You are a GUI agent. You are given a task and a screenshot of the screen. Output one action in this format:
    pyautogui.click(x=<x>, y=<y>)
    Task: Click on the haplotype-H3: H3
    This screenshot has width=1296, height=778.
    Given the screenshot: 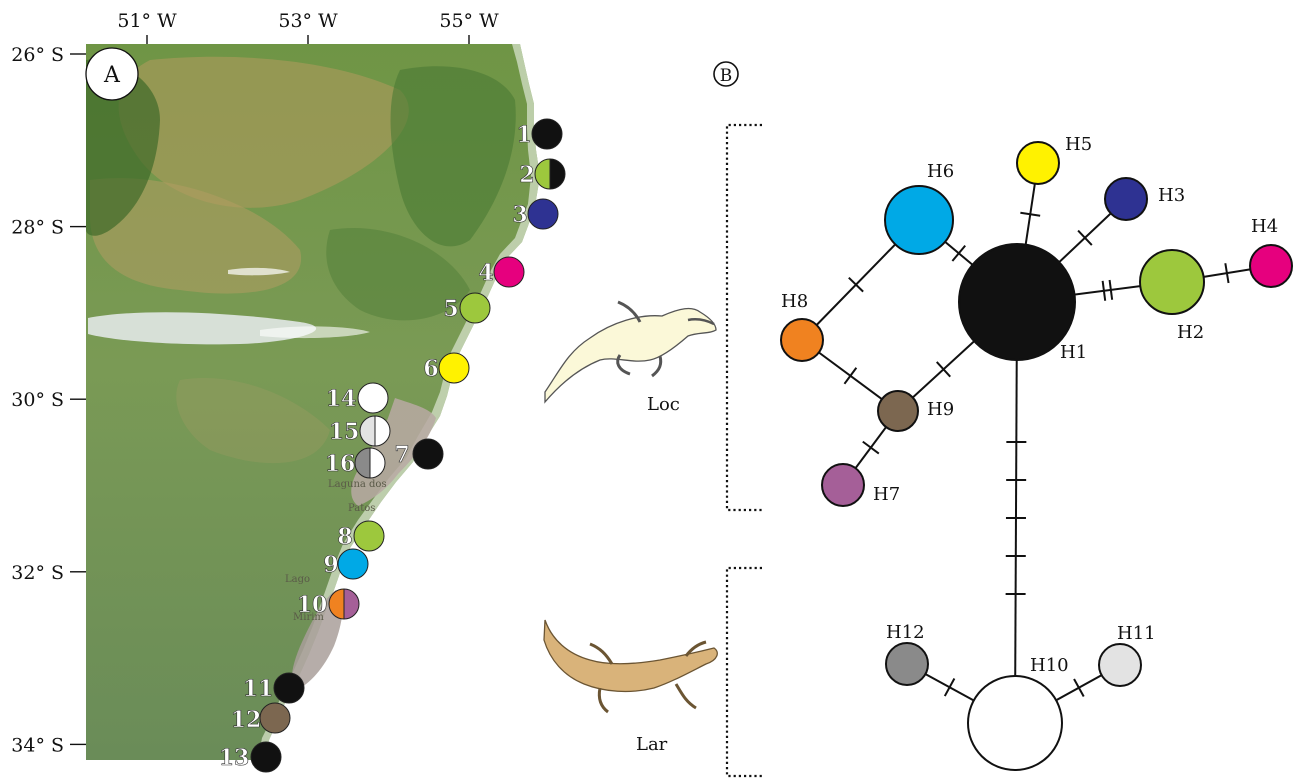 What is the action you would take?
    pyautogui.click(x=1144, y=199)
    